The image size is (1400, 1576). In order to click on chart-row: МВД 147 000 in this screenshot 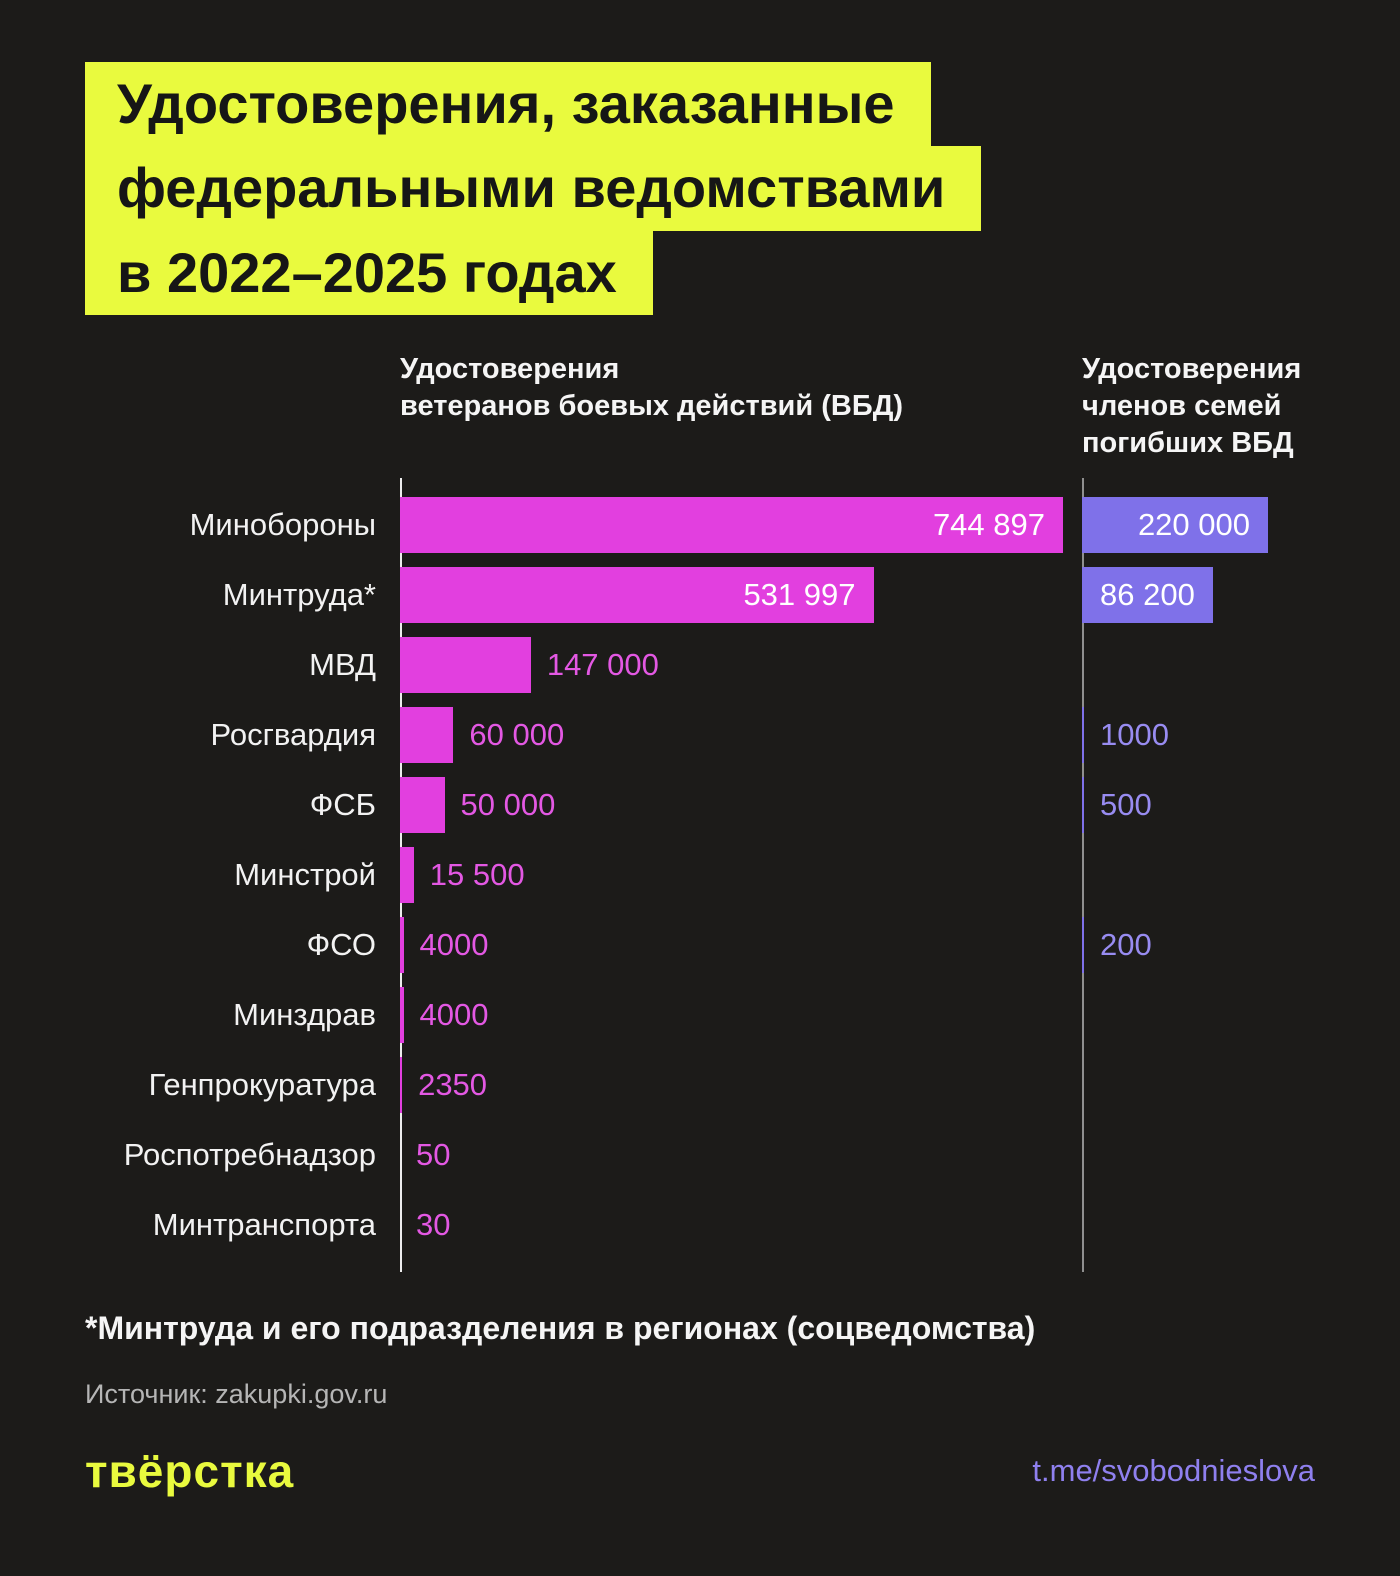, I will do `click(700, 665)`.